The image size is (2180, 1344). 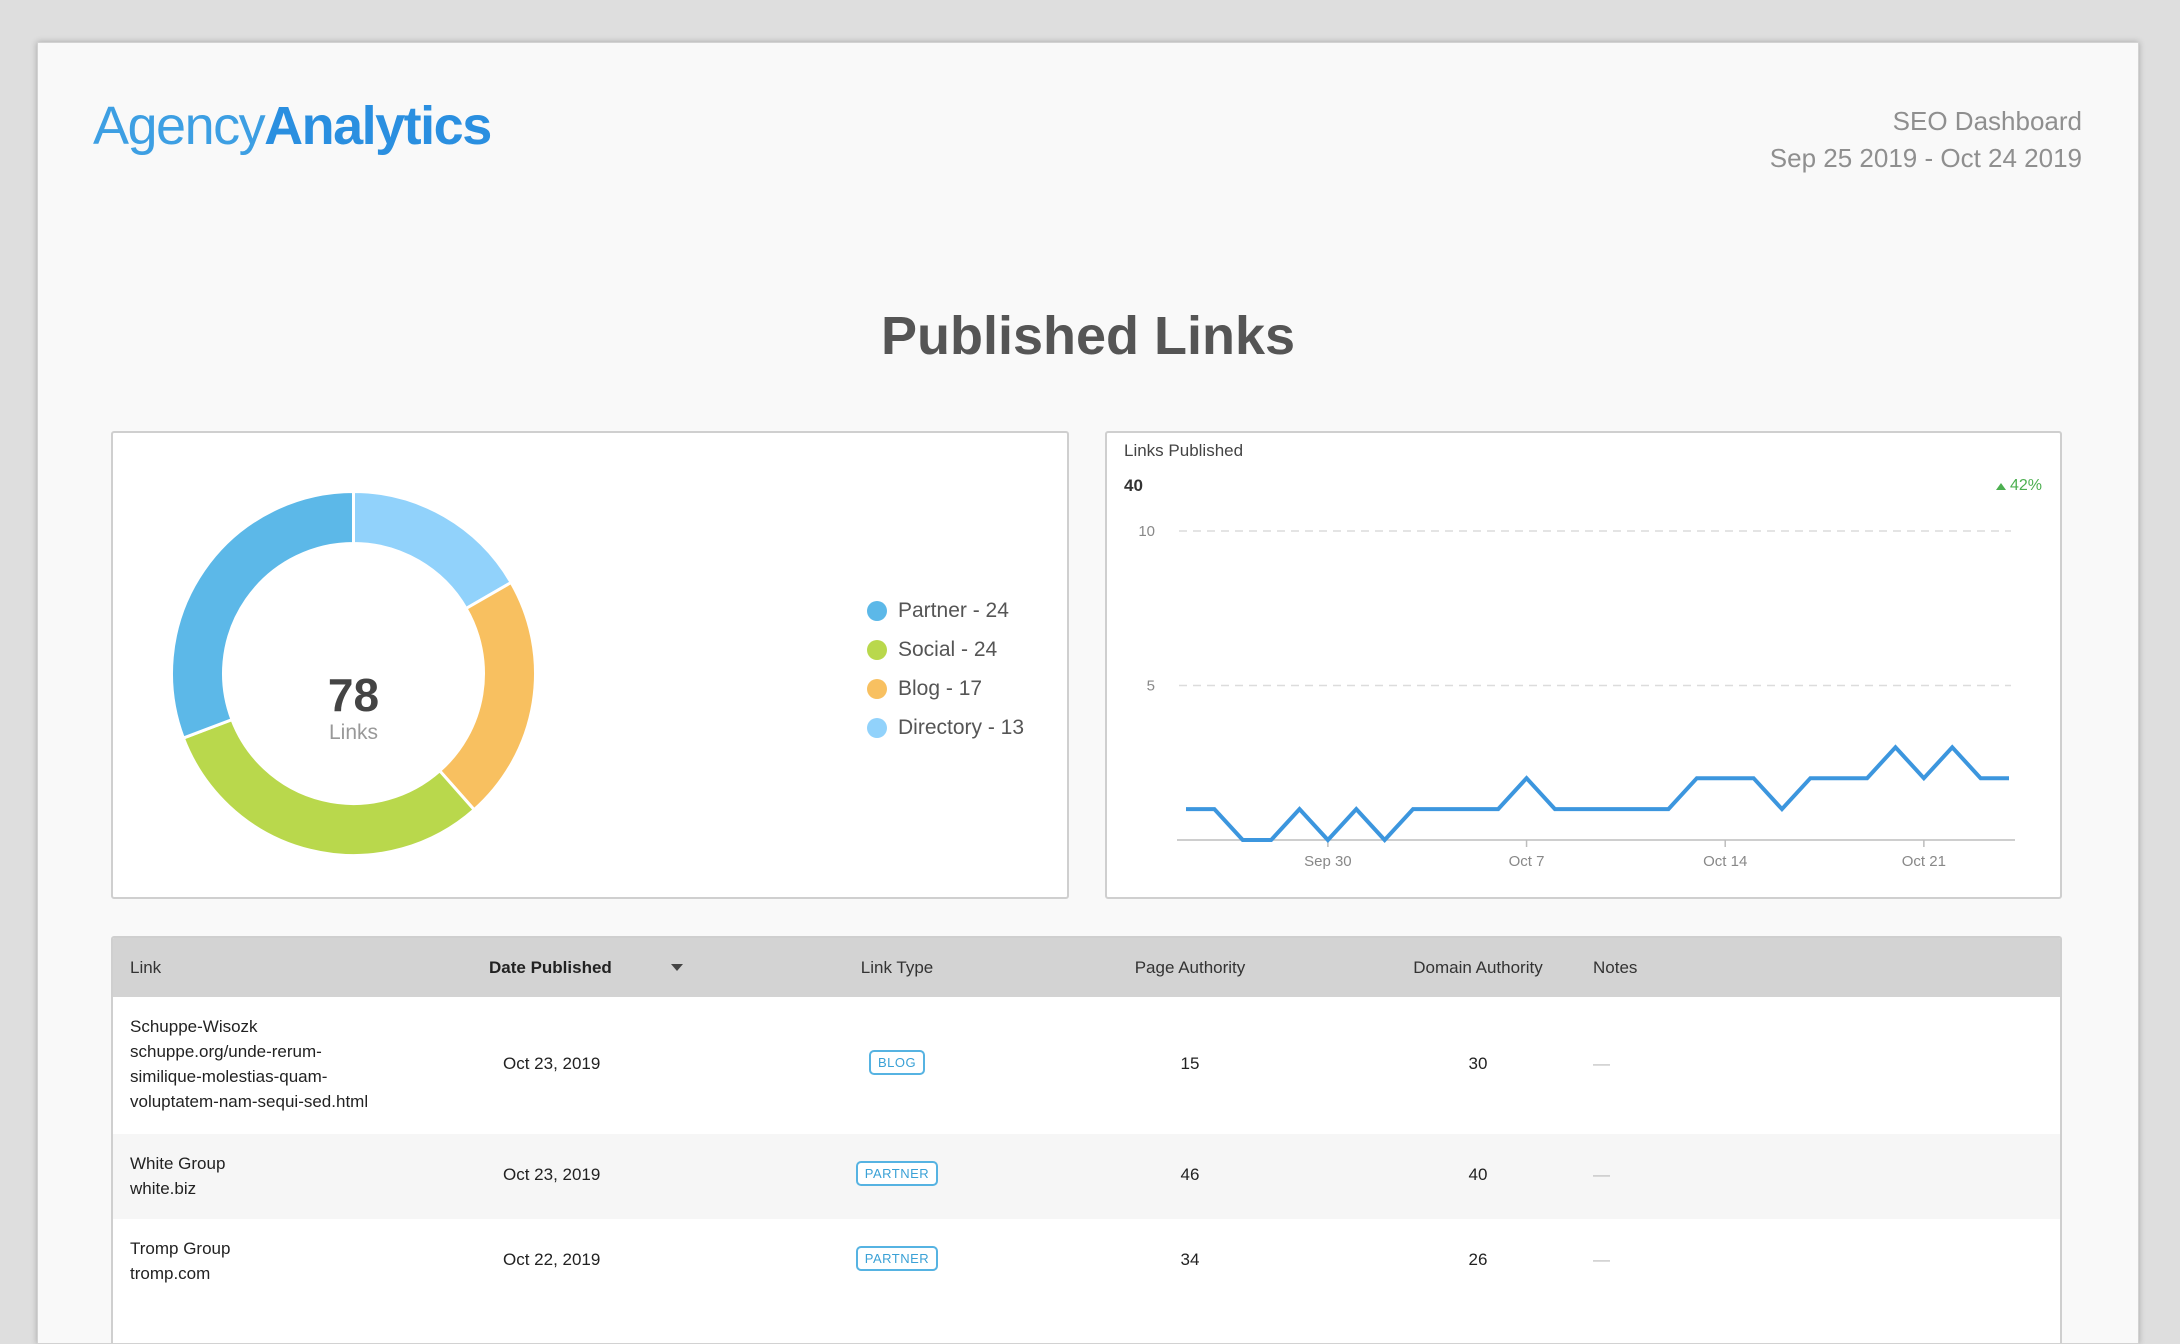 I want to click on page-authority-cell: 46, so click(x=1190, y=1174).